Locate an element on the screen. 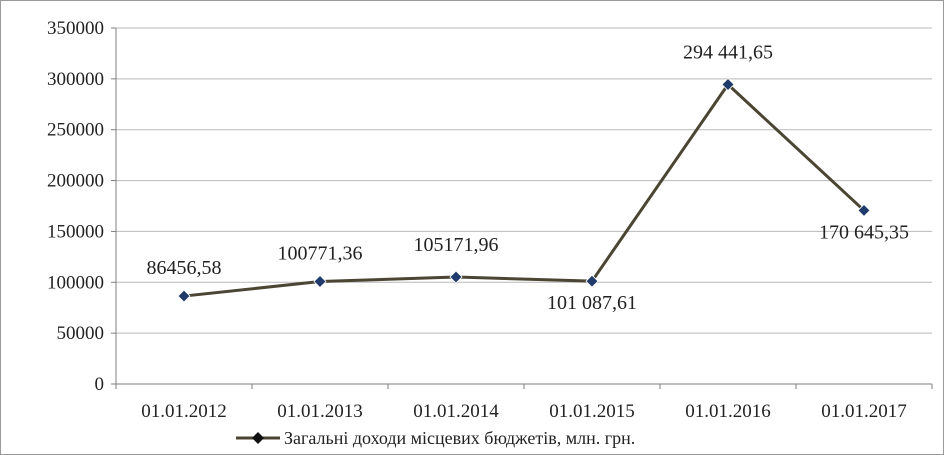  y-tick-label: 350000 is located at coordinates (75, 28).